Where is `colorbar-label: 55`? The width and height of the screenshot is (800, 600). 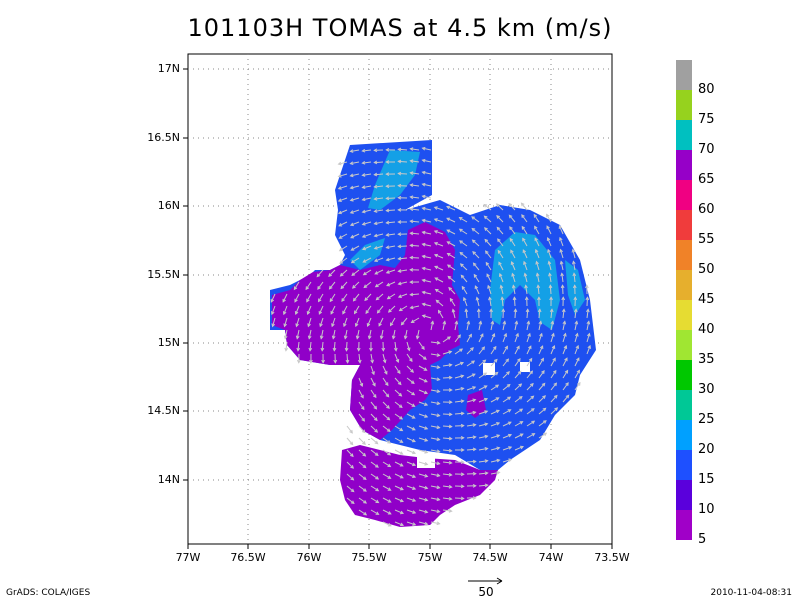 colorbar-label: 55 is located at coordinates (706, 239).